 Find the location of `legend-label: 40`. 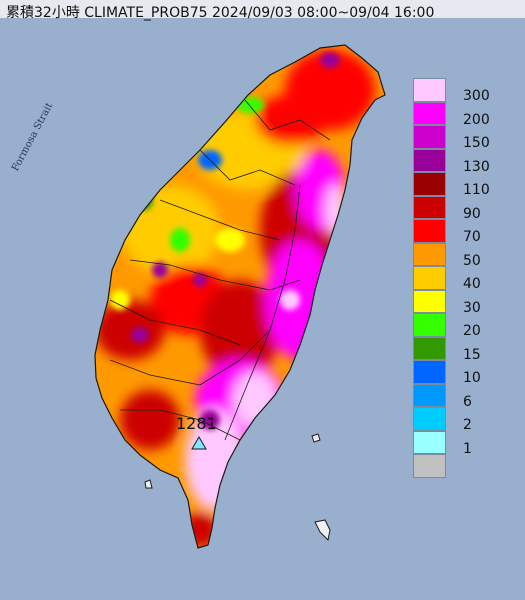

legend-label: 40 is located at coordinates (472, 284).